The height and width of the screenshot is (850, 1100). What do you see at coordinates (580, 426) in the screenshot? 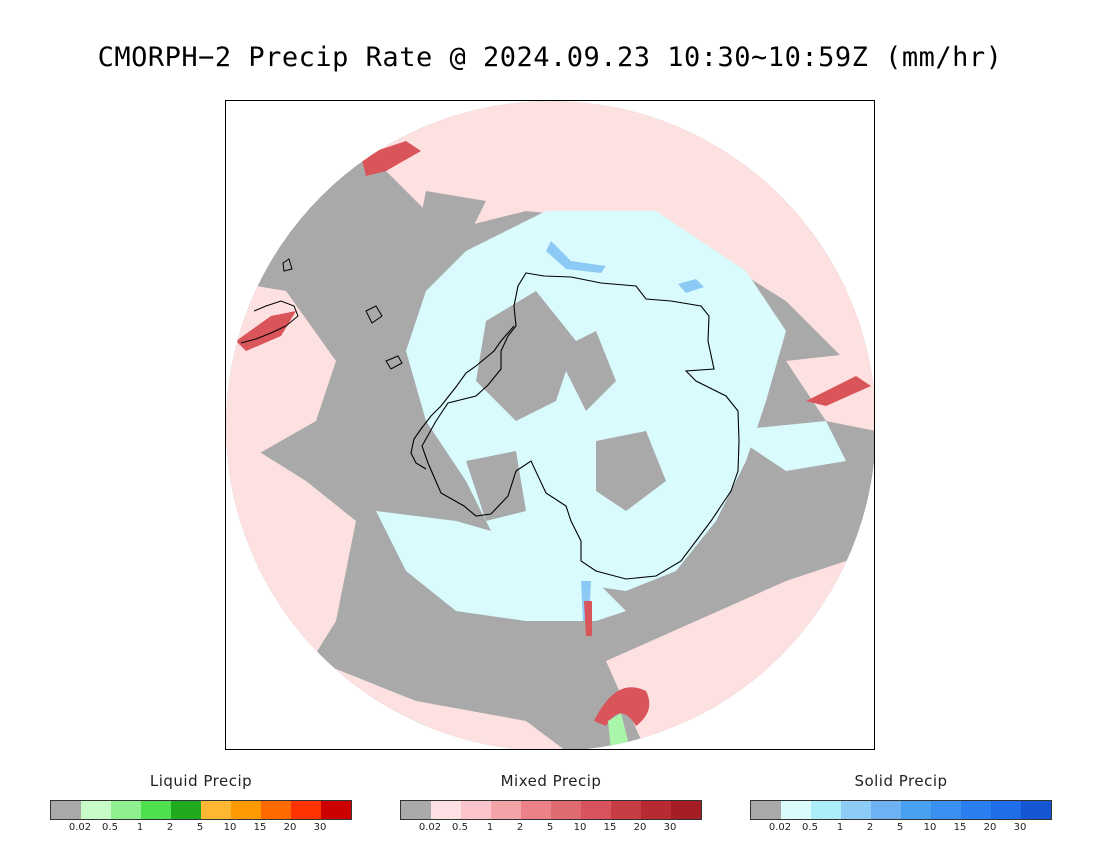
I see `antarctica-coastline` at bounding box center [580, 426].